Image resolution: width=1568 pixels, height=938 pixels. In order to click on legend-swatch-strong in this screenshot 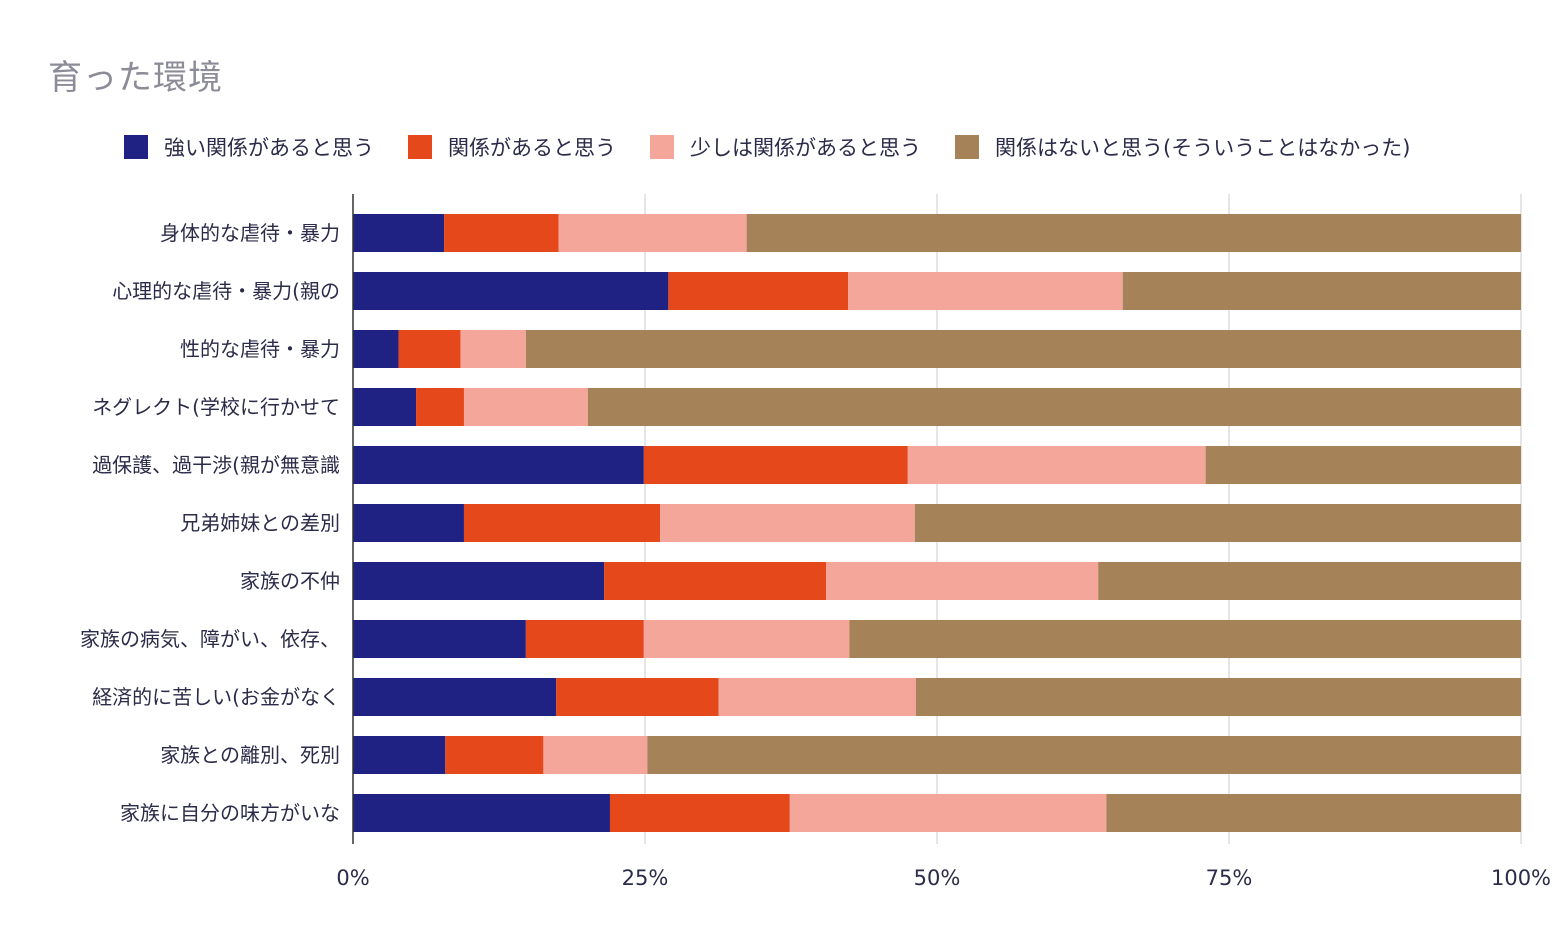, I will do `click(136, 147)`.